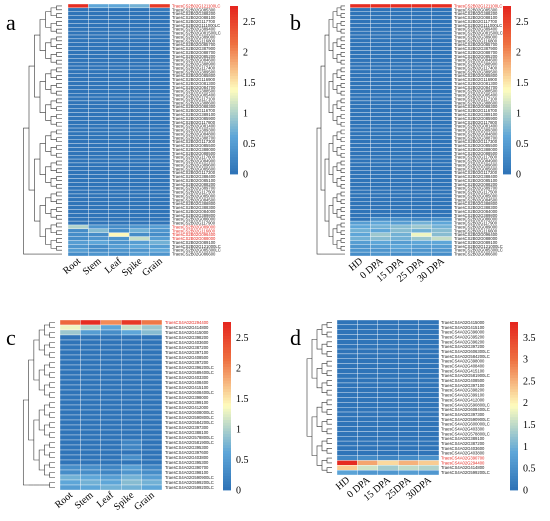  What do you see at coordinates (194, 219) in the screenshot?
I see `gene-label: TraesCS2B02G086000` at bounding box center [194, 219].